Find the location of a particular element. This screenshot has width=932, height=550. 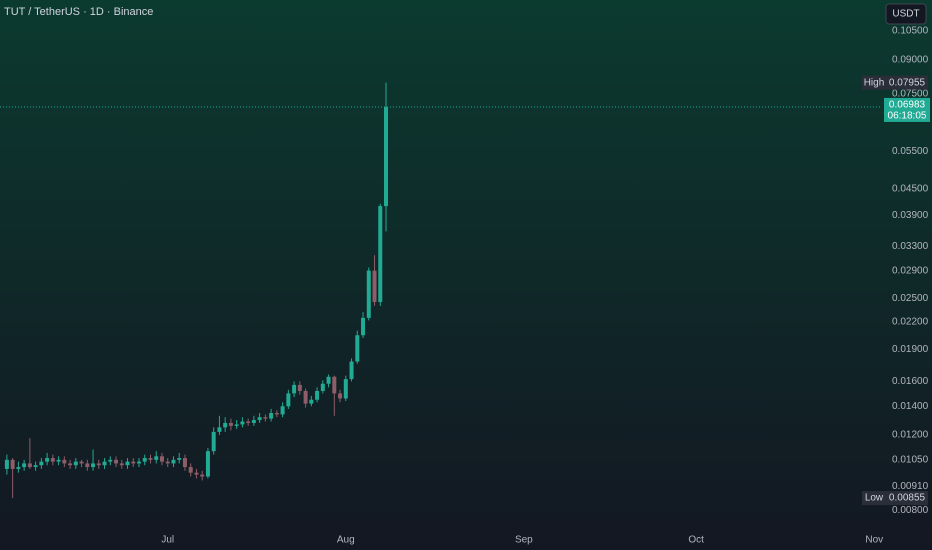

y-tick-label: 0.10500 is located at coordinates (910, 31).